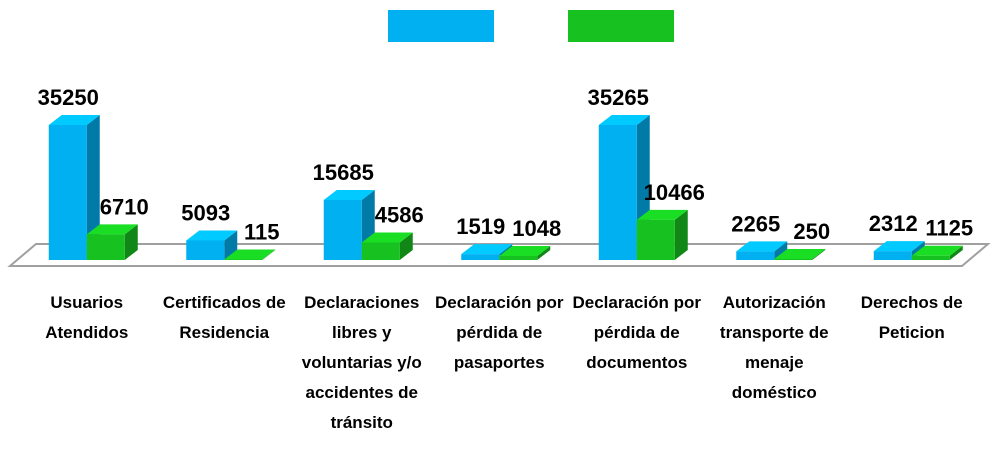  Describe the element at coordinates (399, 214) in the screenshot. I see `value-label: 4586` at that location.